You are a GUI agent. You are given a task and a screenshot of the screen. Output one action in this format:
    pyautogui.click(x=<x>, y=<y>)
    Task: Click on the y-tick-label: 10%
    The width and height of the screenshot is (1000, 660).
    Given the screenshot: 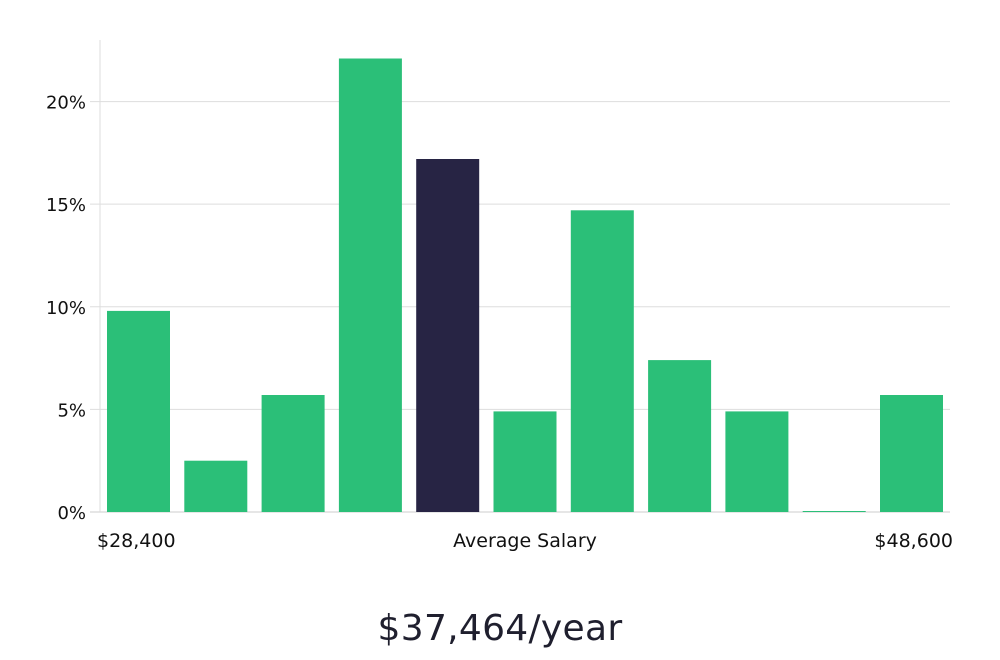 What is the action you would take?
    pyautogui.click(x=66, y=308)
    